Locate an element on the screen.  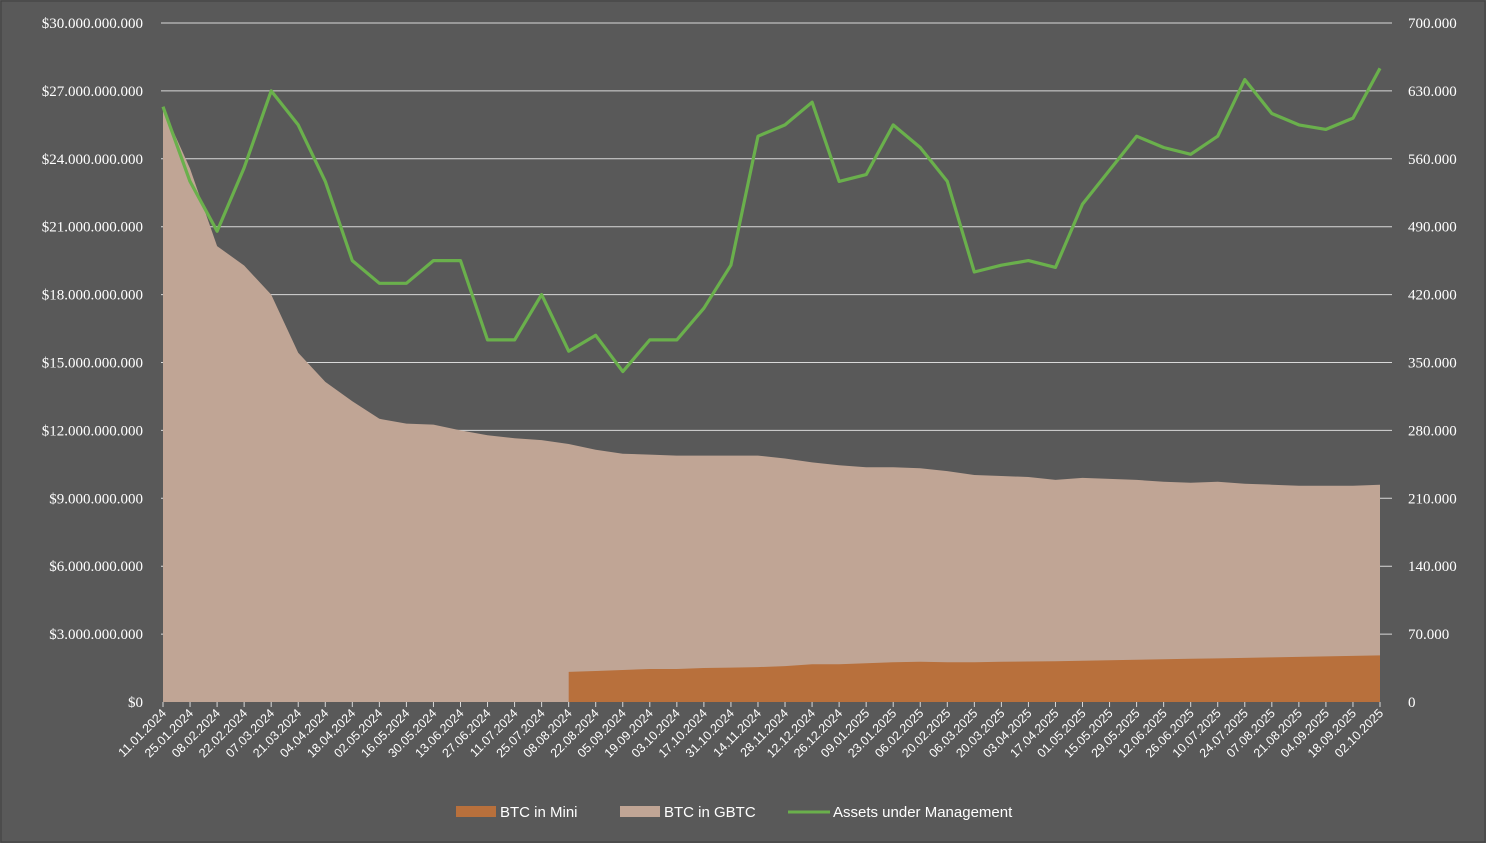
y-right-tick-label: 70.000 is located at coordinates (1428, 635).